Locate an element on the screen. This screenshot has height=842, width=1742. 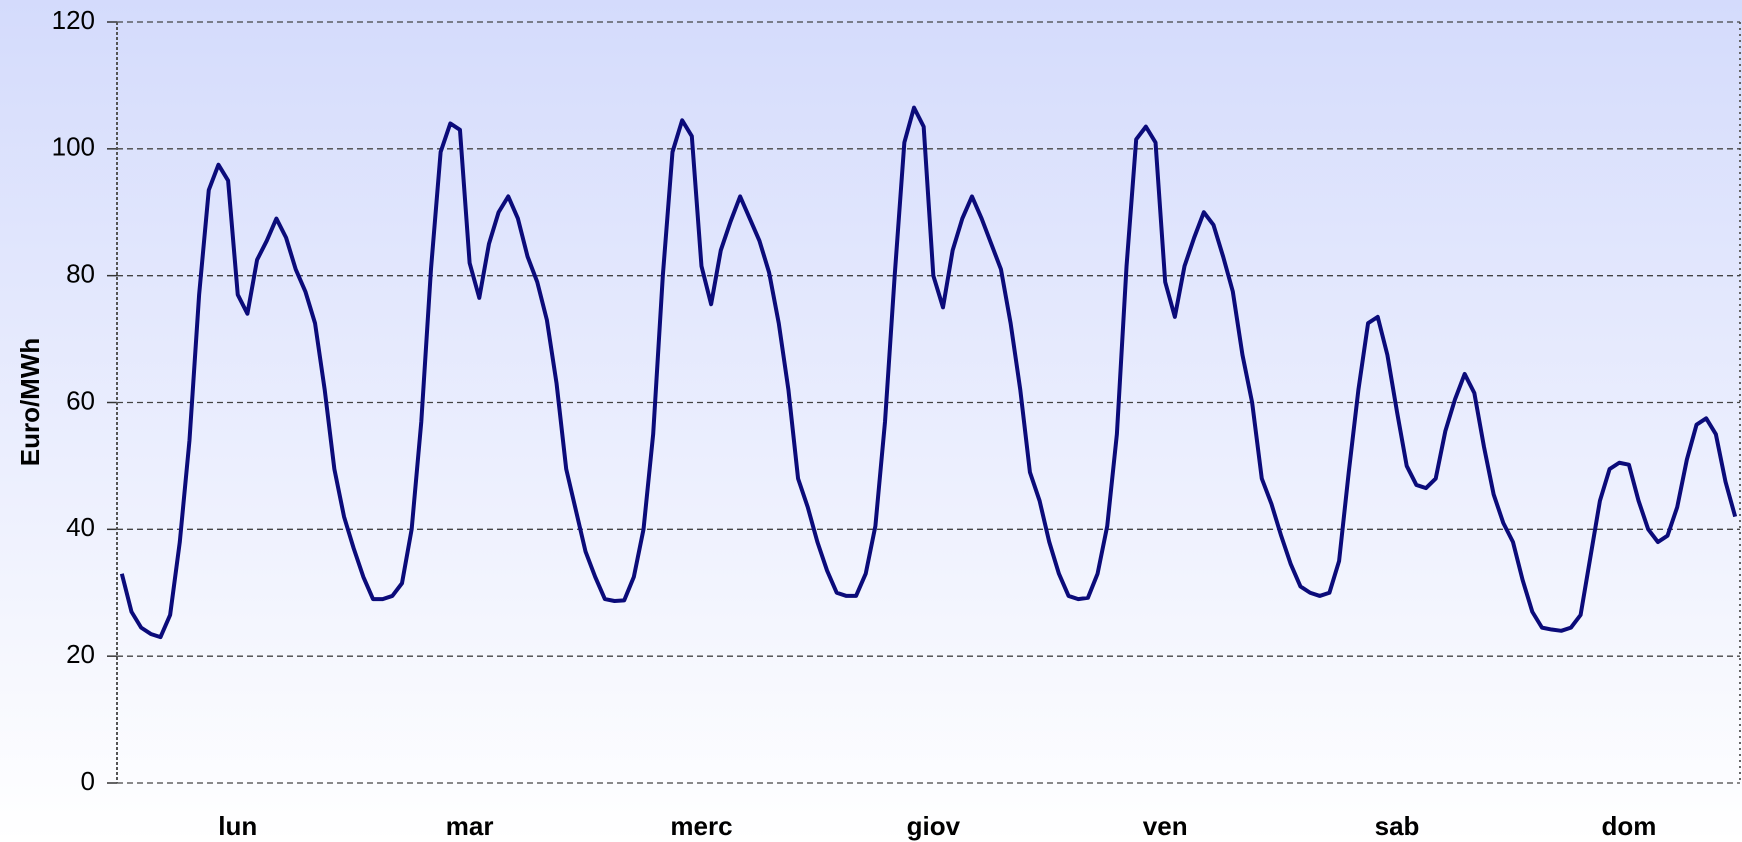
y-tick-label: 80 is located at coordinates (80, 274).